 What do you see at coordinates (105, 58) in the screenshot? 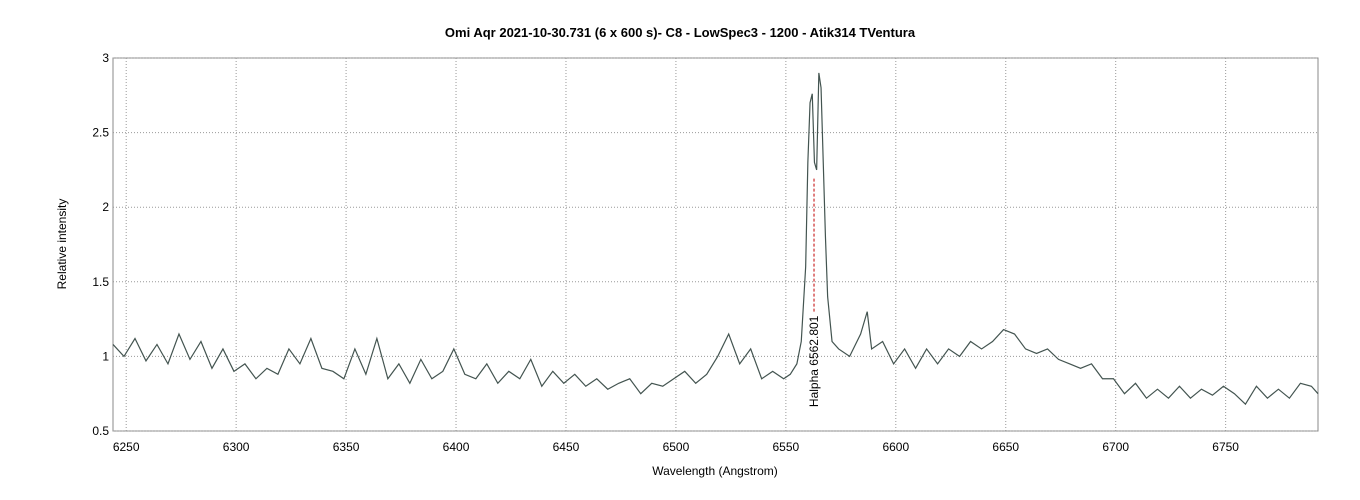
I see `y-tick-label: 3` at bounding box center [105, 58].